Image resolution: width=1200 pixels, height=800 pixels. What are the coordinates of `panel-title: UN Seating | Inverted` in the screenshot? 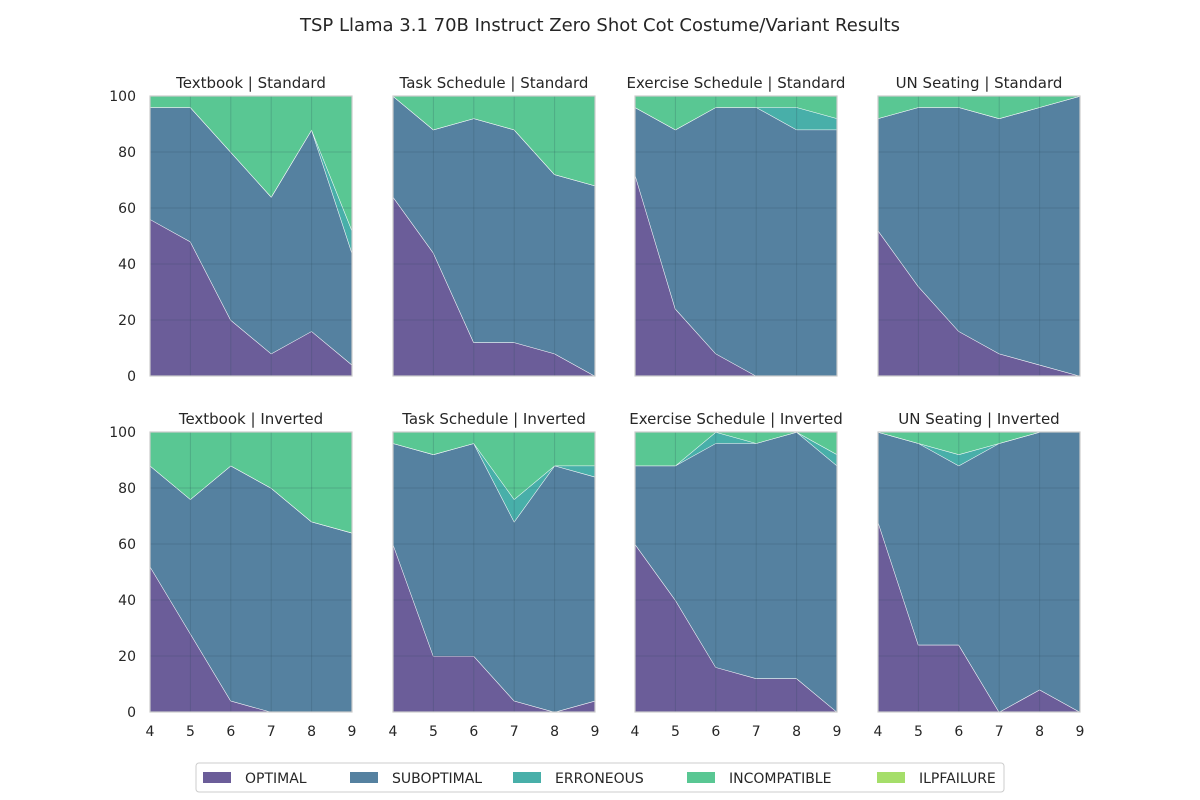 It's located at (978, 419).